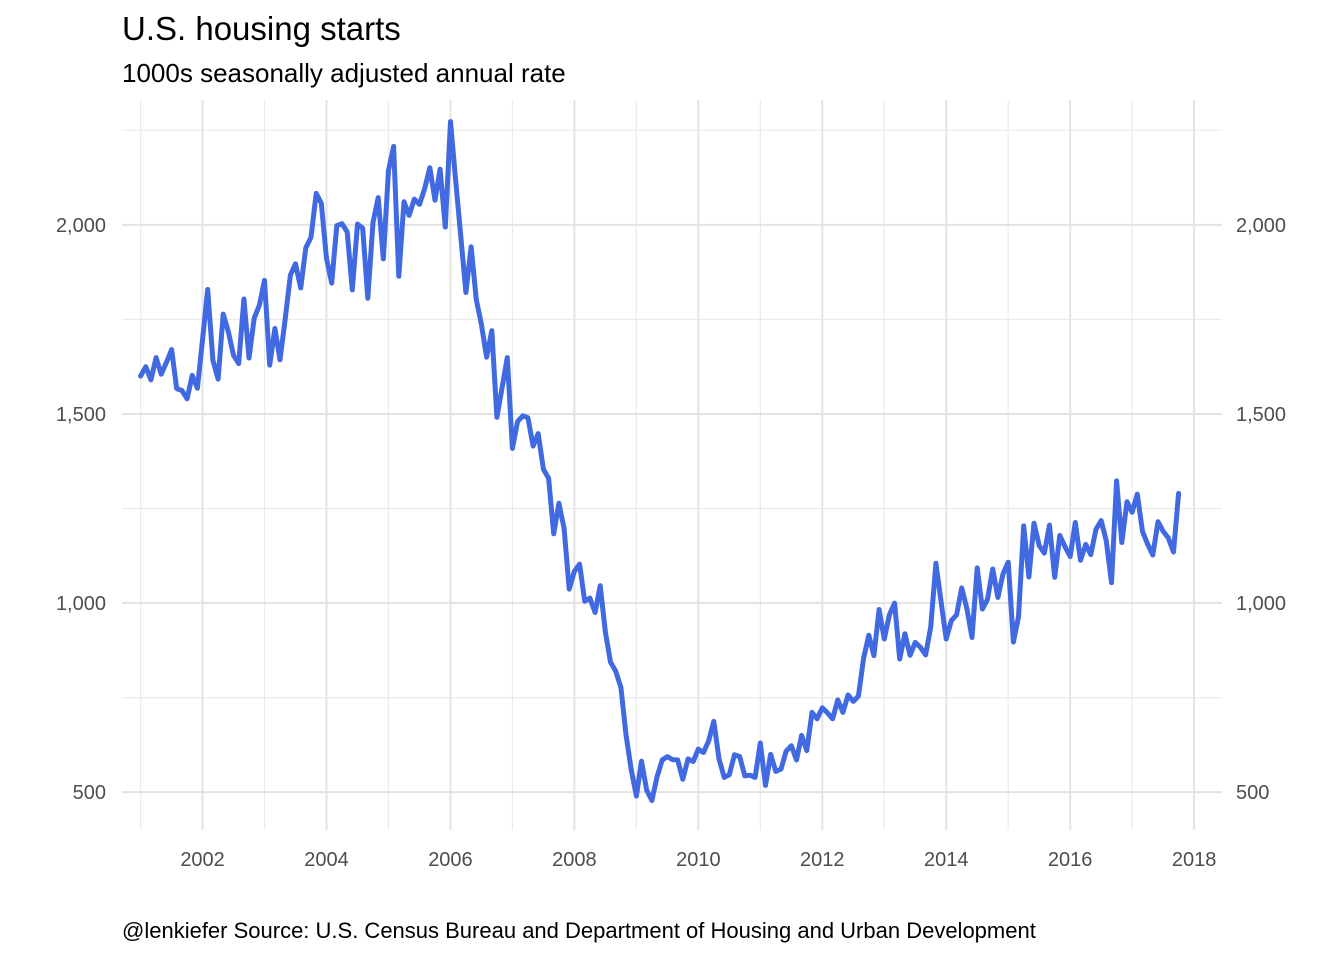 The height and width of the screenshot is (960, 1344). What do you see at coordinates (1261, 415) in the screenshot?
I see `y-tick-label-right: 1,500` at bounding box center [1261, 415].